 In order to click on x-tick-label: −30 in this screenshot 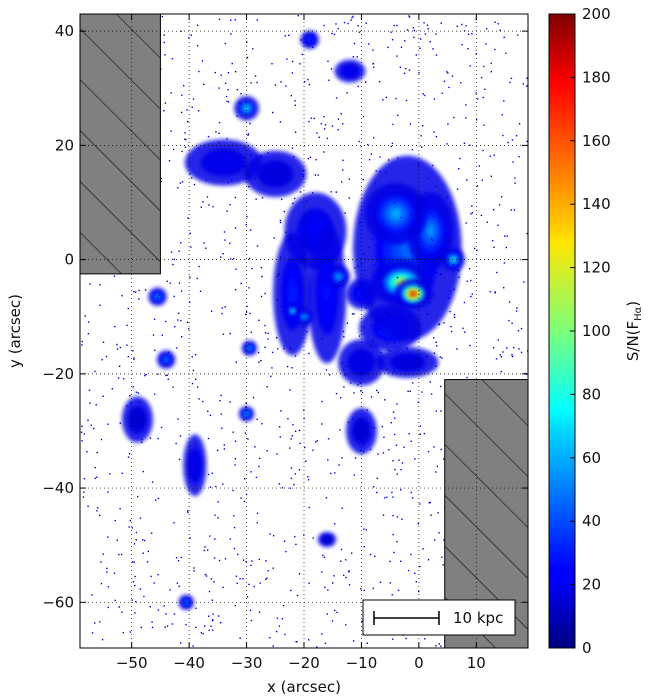, I will do `click(247, 663)`.